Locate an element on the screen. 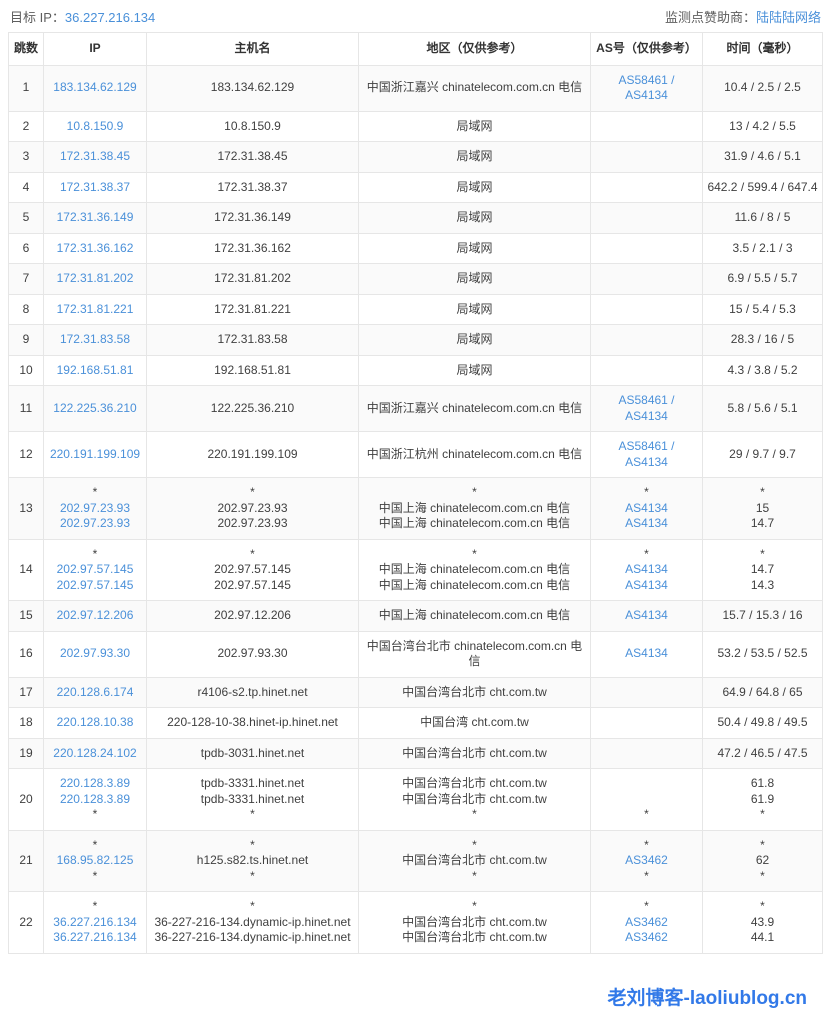  ip-link: 172.31.38.45 is located at coordinates (95, 156).